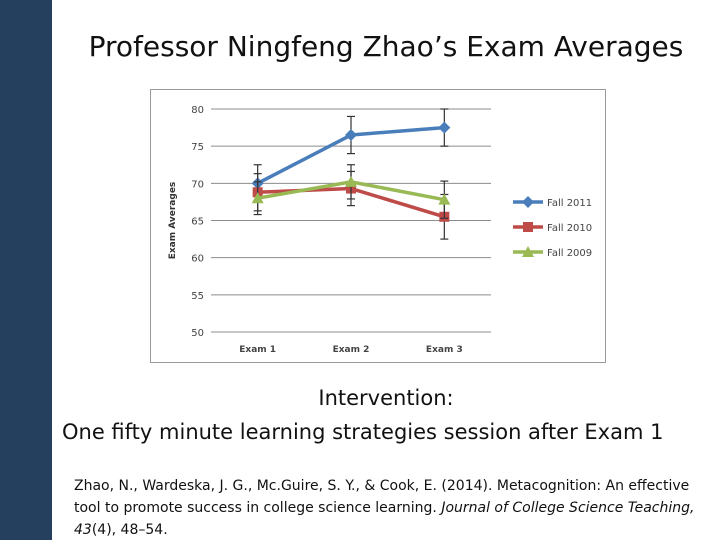 The image size is (720, 541). What do you see at coordinates (569, 253) in the screenshot?
I see `legend-label-fall-2009: Fall 2009` at bounding box center [569, 253].